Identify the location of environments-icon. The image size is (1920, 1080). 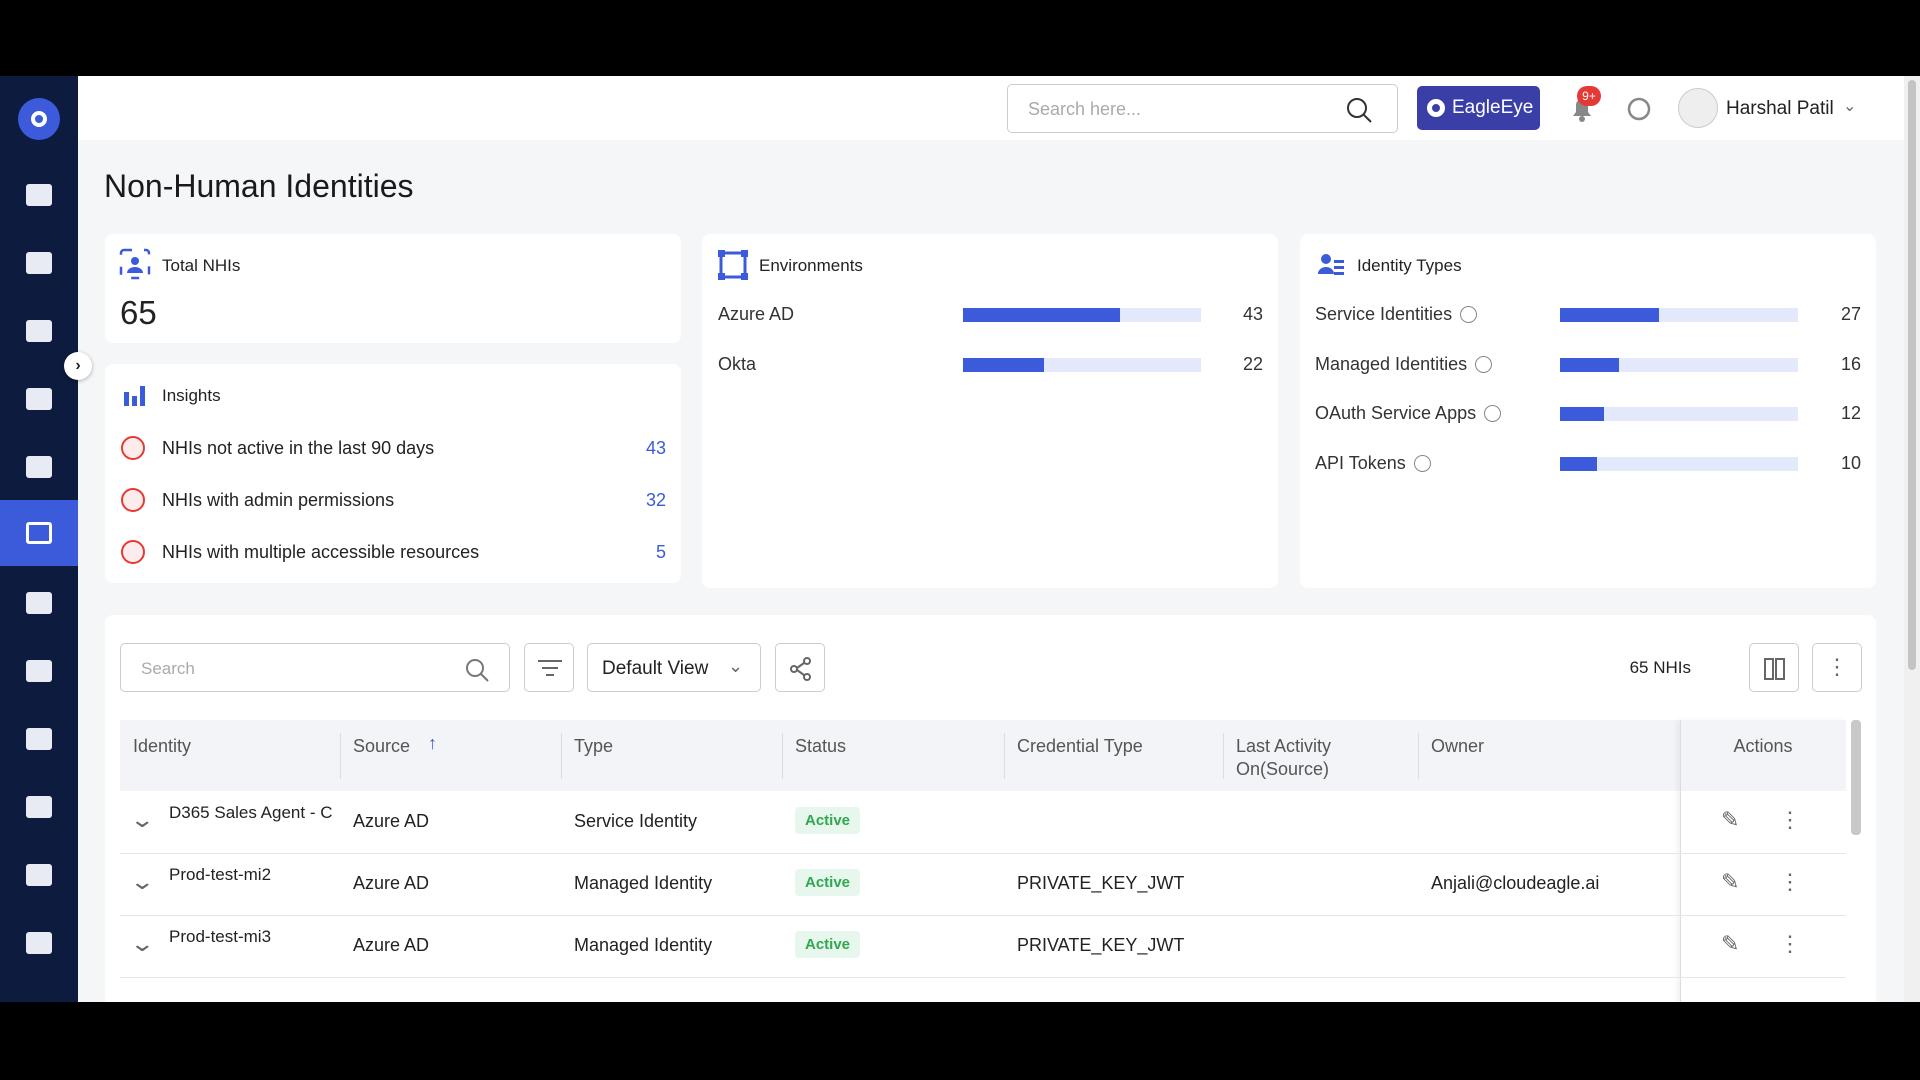
(733, 265).